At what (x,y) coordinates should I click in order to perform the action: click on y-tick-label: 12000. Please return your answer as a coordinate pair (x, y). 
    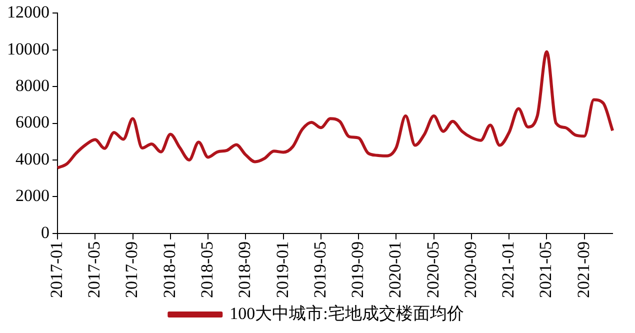
    Looking at the image, I should click on (28, 12).